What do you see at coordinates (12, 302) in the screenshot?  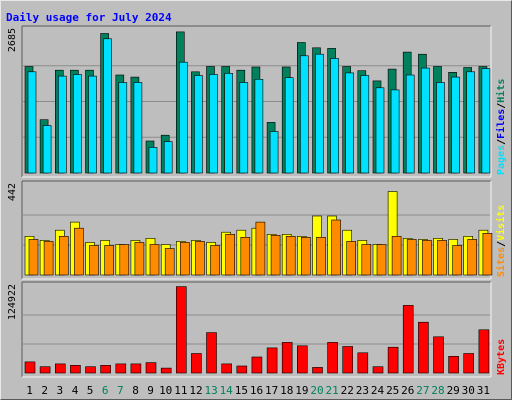 I see `y-max-label: 124922` at bounding box center [12, 302].